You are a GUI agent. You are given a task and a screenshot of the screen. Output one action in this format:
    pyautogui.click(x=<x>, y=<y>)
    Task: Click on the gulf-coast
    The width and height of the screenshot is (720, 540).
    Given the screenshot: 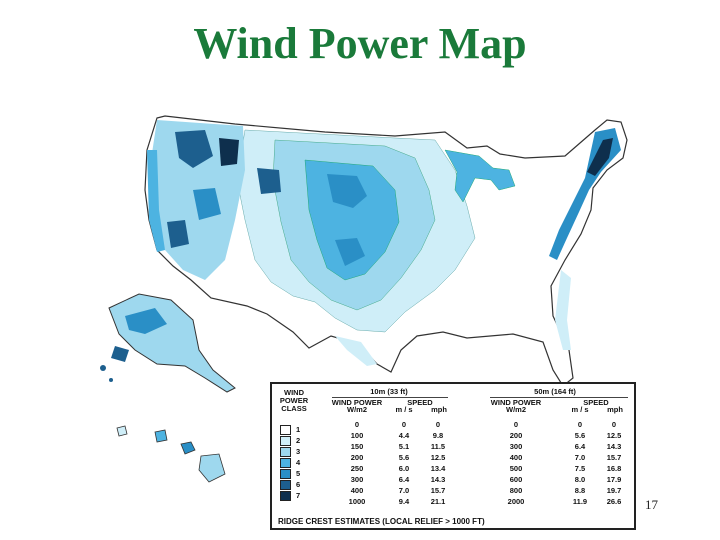 What is the action you would take?
    pyautogui.click(x=356, y=351)
    